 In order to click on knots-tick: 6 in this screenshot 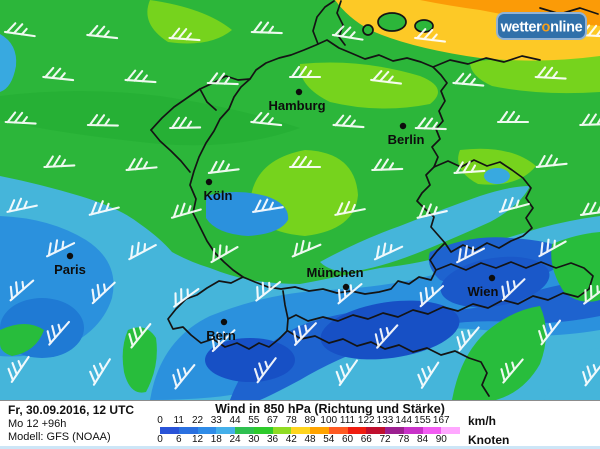, I will do `click(178, 439)`.